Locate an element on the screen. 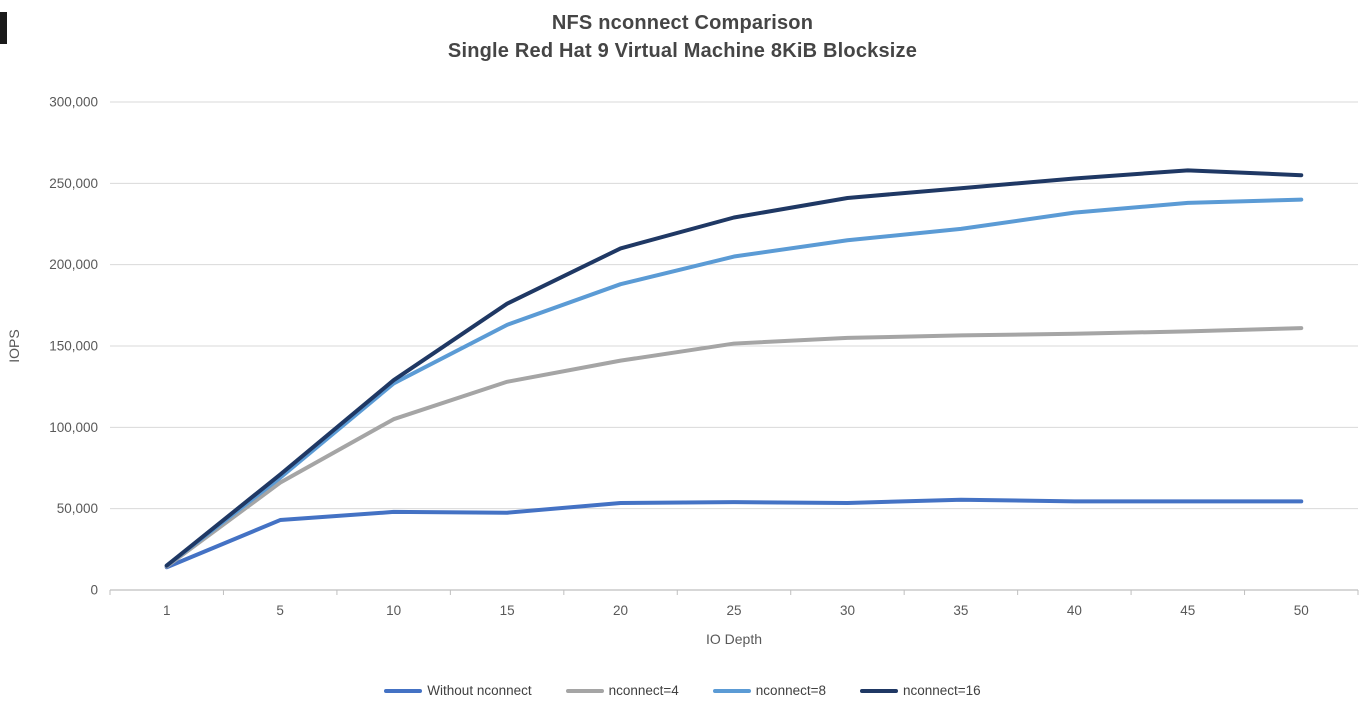 The width and height of the screenshot is (1365, 718). y-tick-label: 150,000 is located at coordinates (73, 346).